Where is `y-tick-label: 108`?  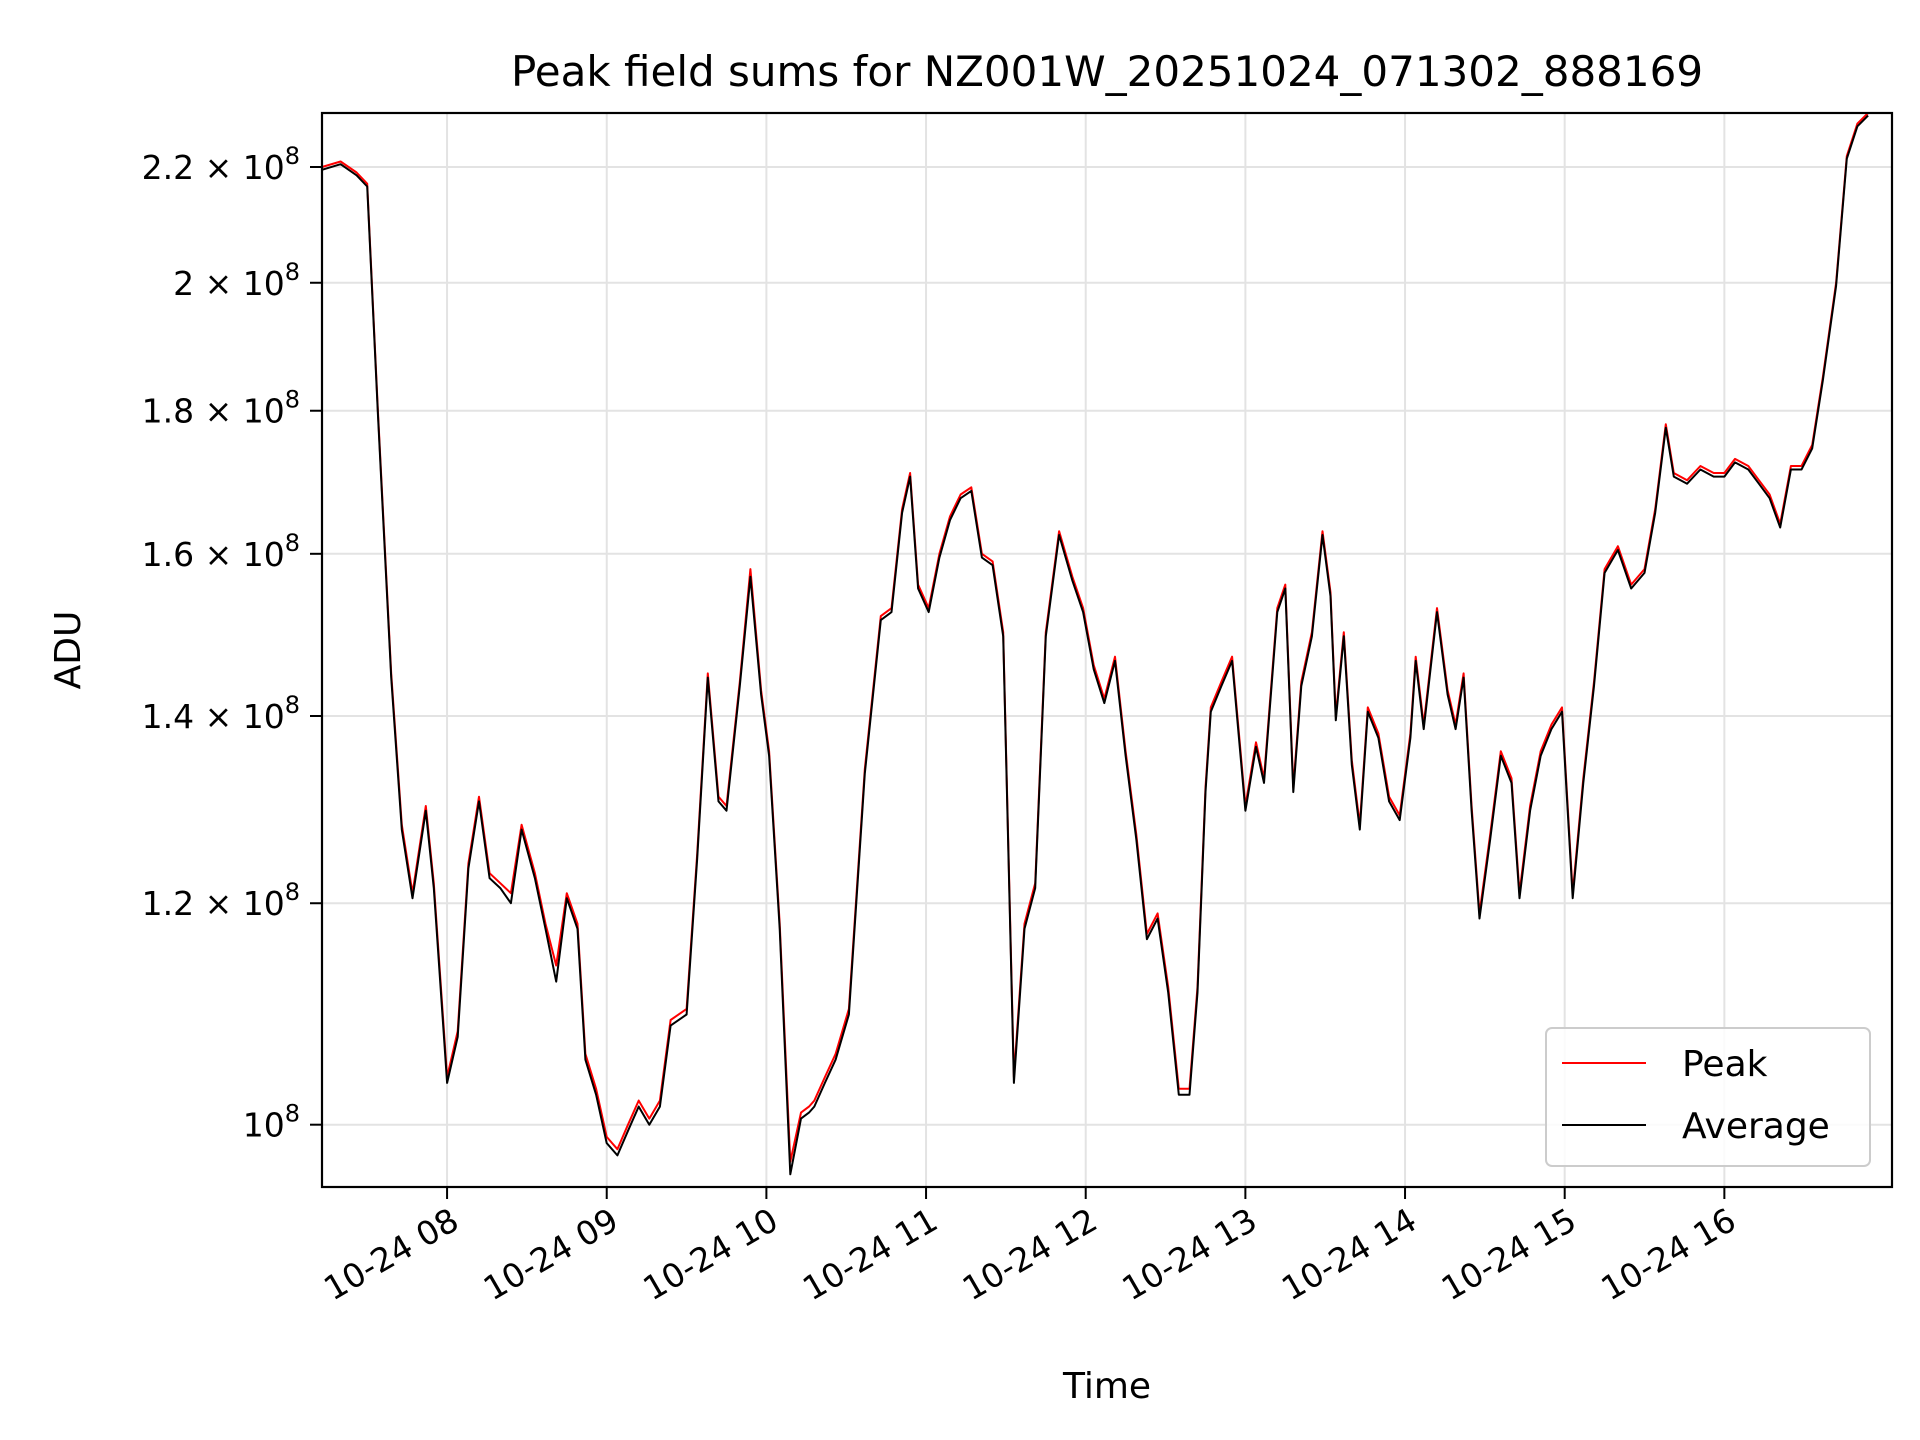
y-tick-label: 108 is located at coordinates (271, 1122).